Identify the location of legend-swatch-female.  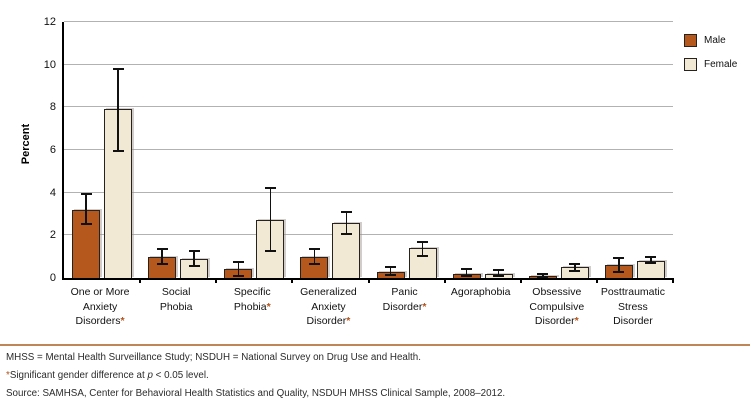
(690, 64).